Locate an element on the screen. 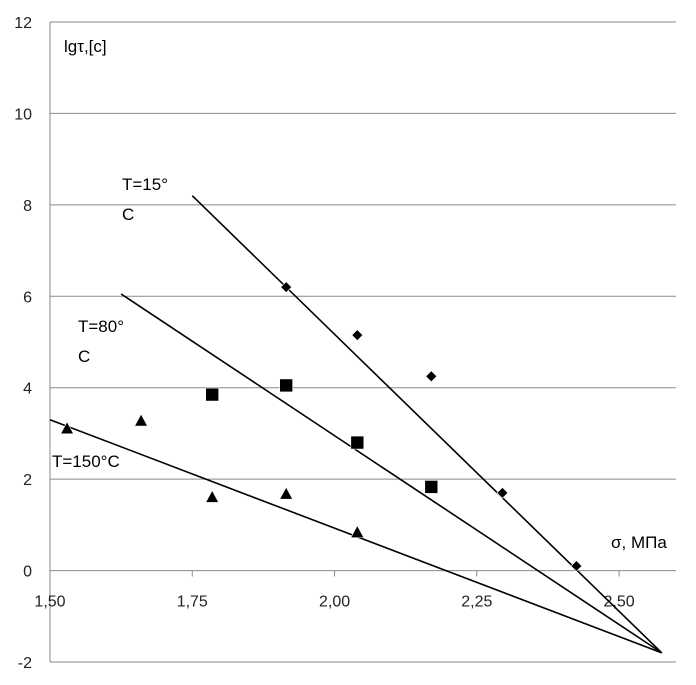  y-tick-label: 12 is located at coordinates (23, 23).